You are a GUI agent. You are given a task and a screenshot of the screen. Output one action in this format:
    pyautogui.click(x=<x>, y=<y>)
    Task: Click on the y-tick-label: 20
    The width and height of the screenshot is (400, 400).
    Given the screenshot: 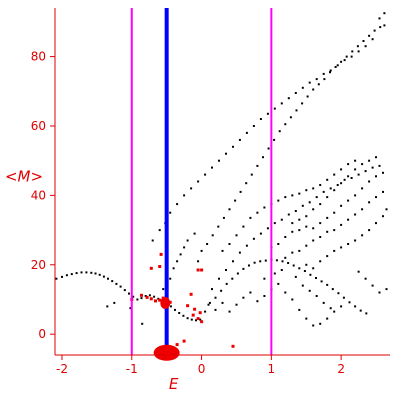 What is the action you would take?
    pyautogui.click(x=38, y=265)
    